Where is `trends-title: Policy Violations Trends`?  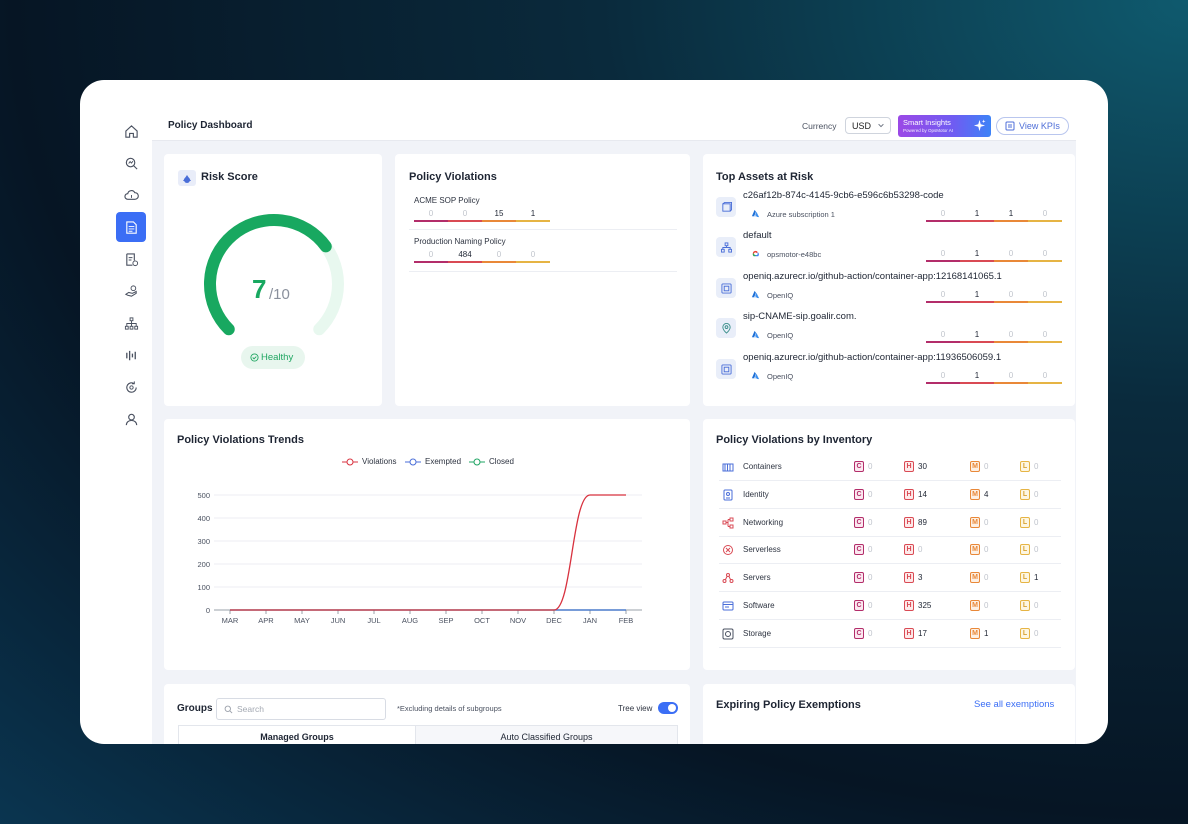
trends-title: Policy Violations Trends is located at coordinates (240, 440).